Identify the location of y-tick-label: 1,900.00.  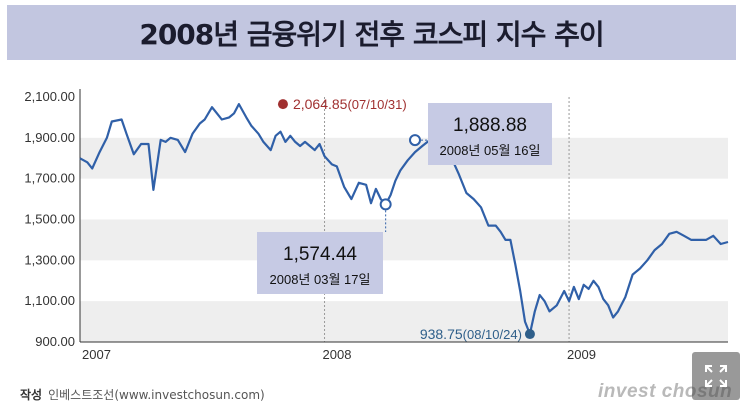
(49, 137).